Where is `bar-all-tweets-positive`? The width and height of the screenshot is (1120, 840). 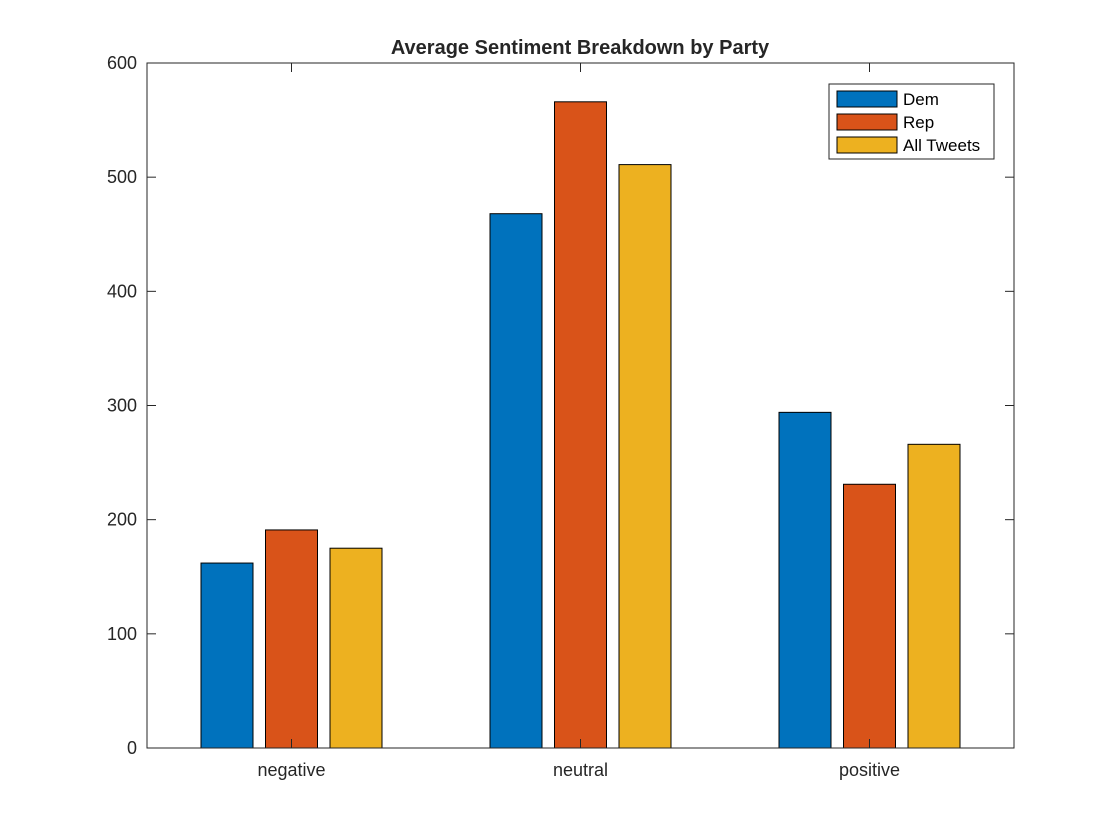
bar-all-tweets-positive is located at coordinates (934, 596).